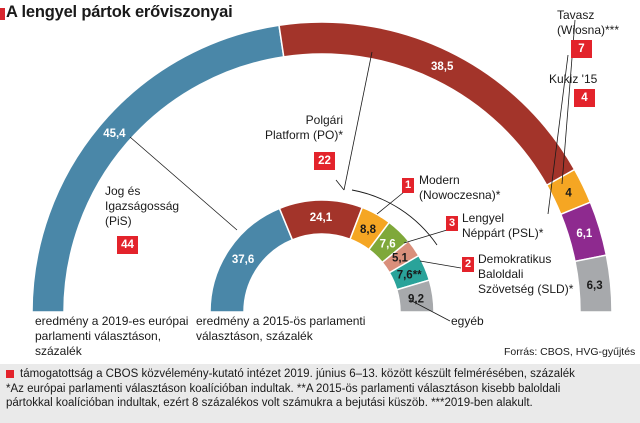 The width and height of the screenshot is (640, 423). What do you see at coordinates (452, 223) in the screenshot?
I see `badge-psl: 3` at bounding box center [452, 223].